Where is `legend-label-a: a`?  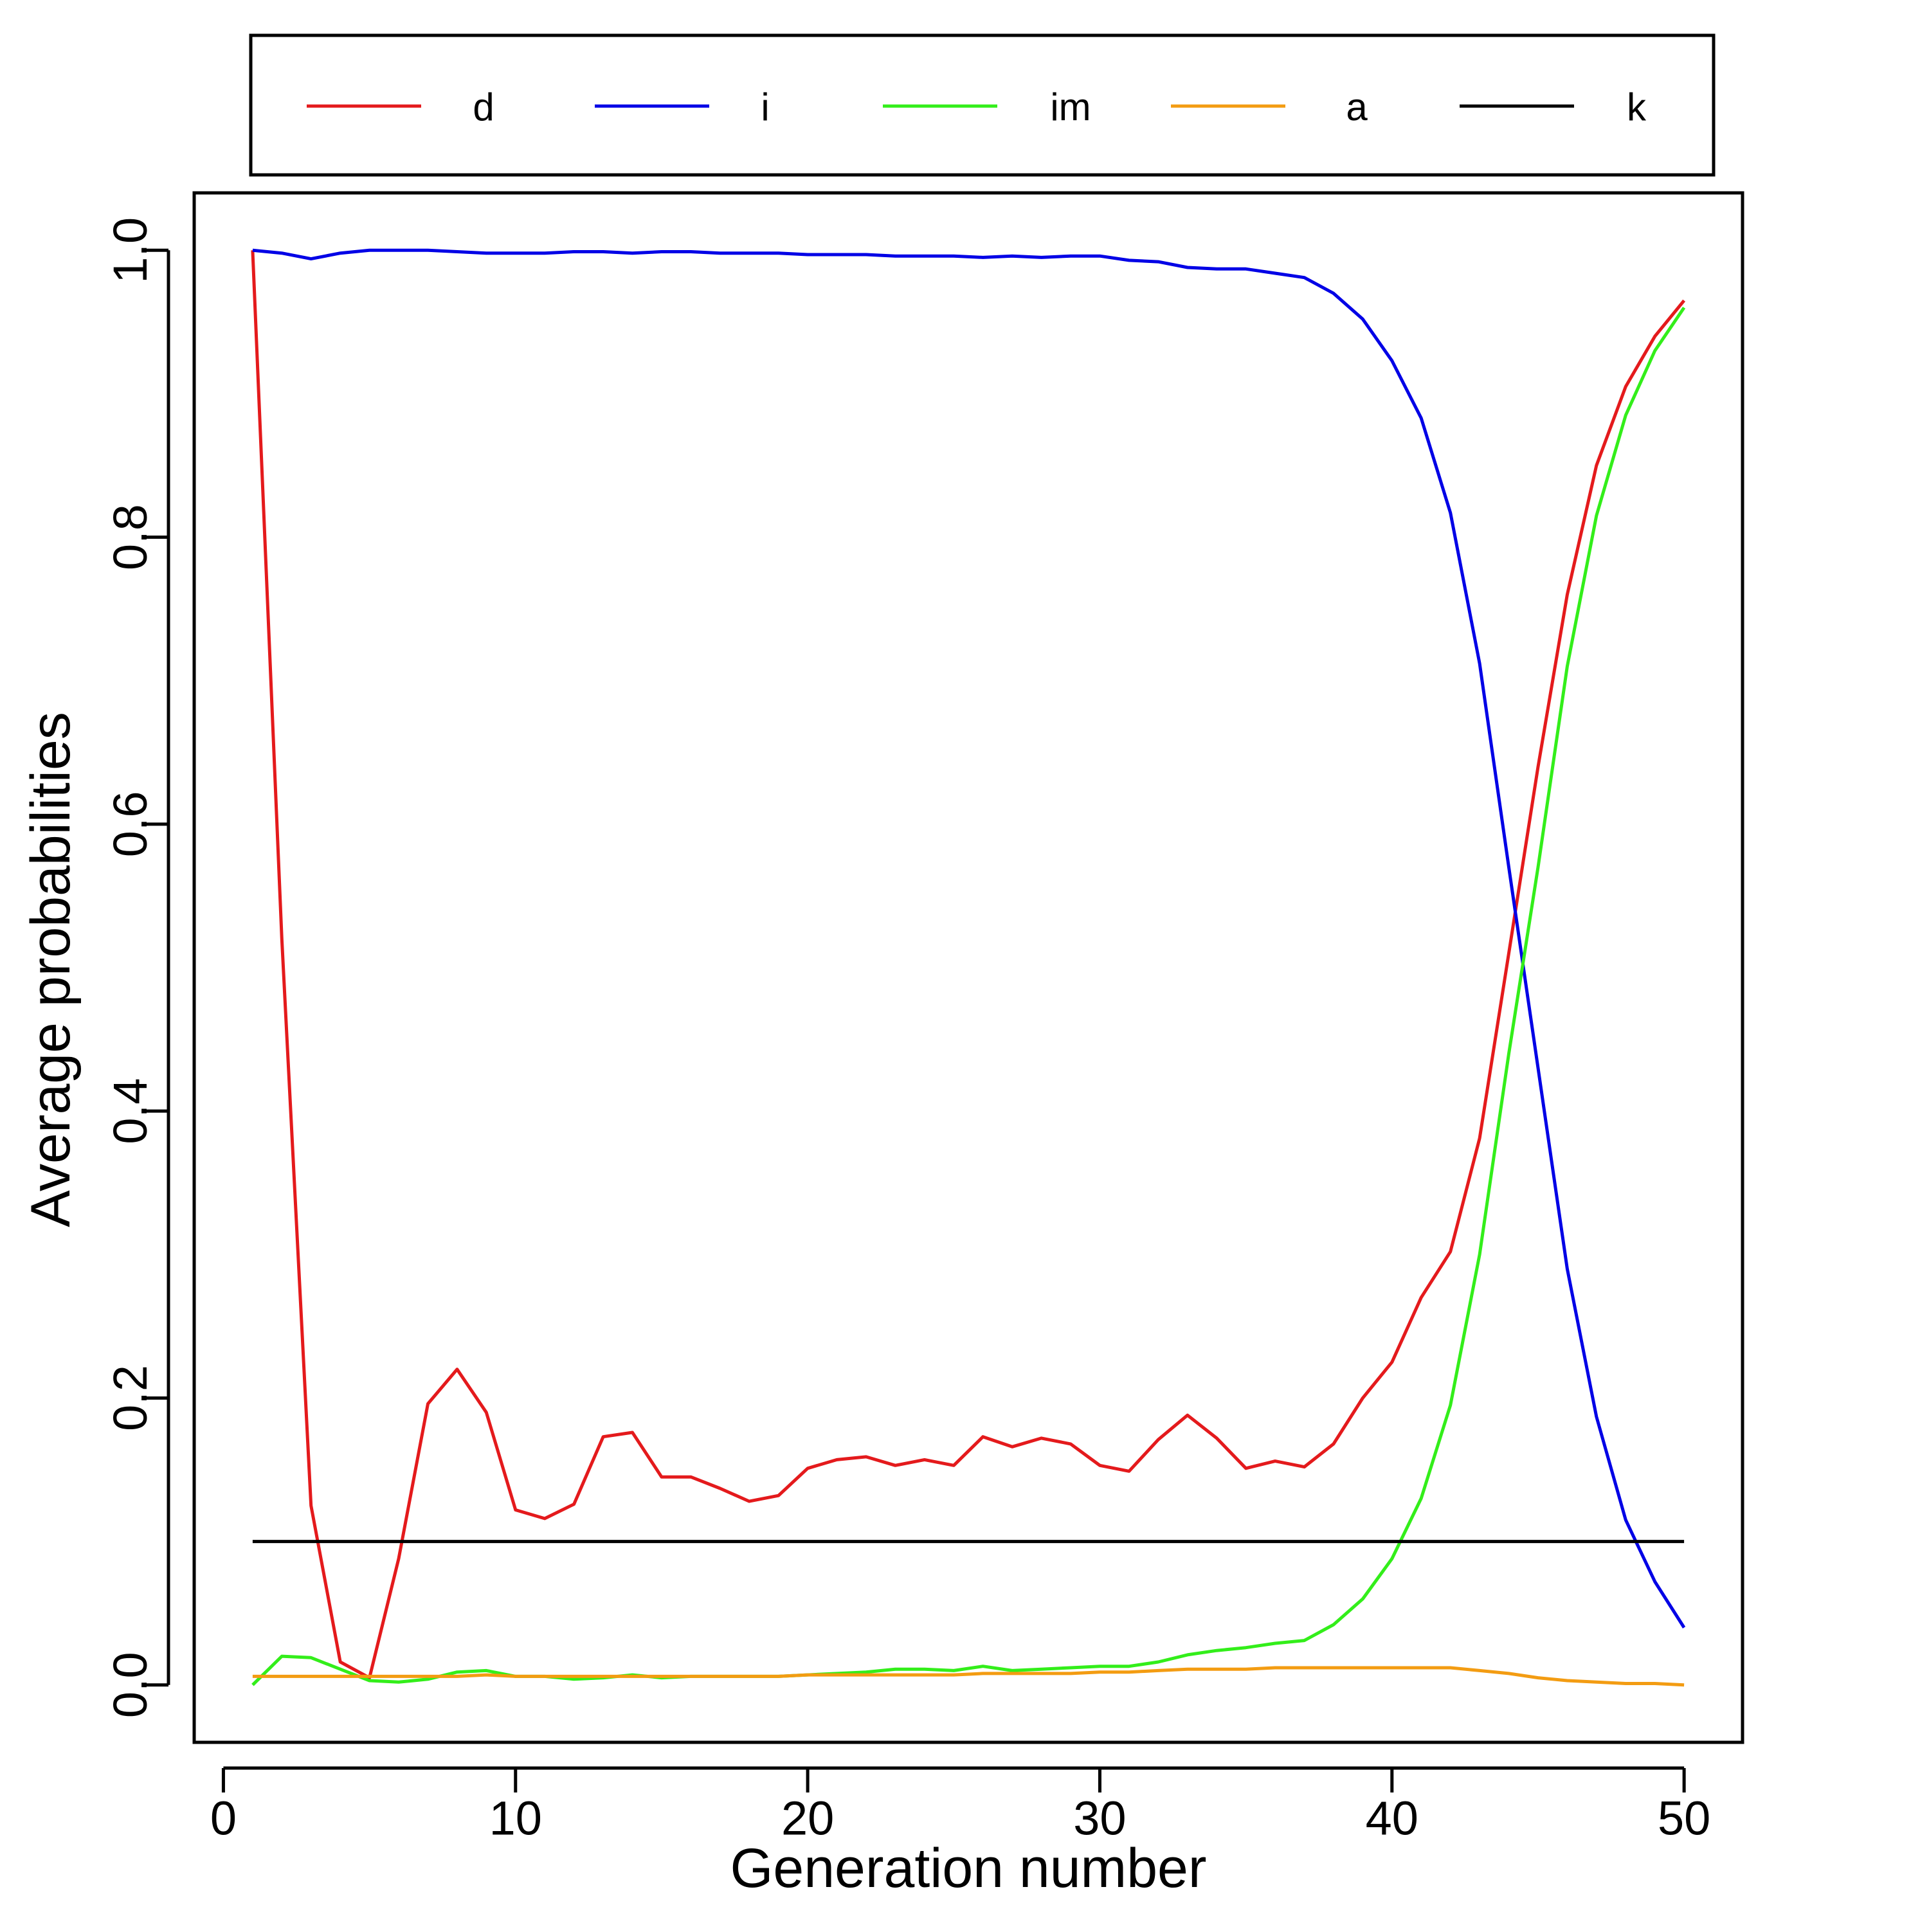
legend-label-a: a is located at coordinates (1357, 107).